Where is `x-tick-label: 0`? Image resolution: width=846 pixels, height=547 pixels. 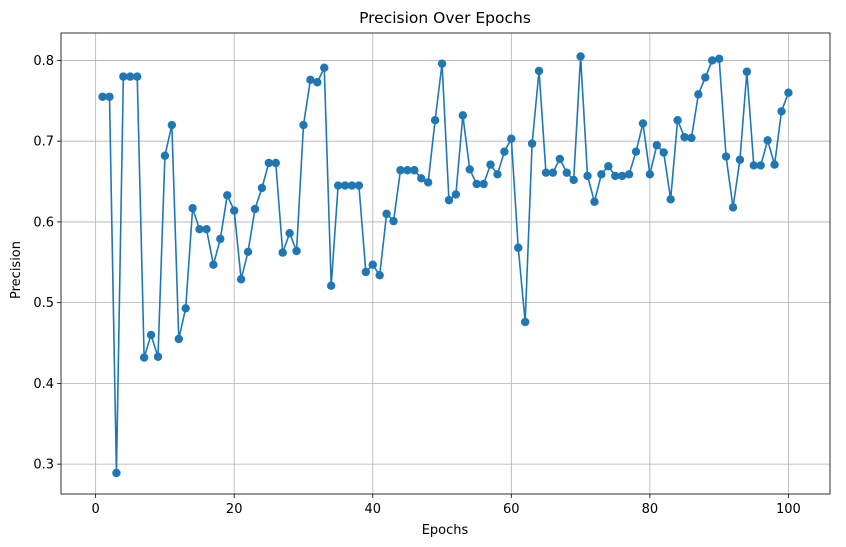
x-tick-label: 0 is located at coordinates (95, 509).